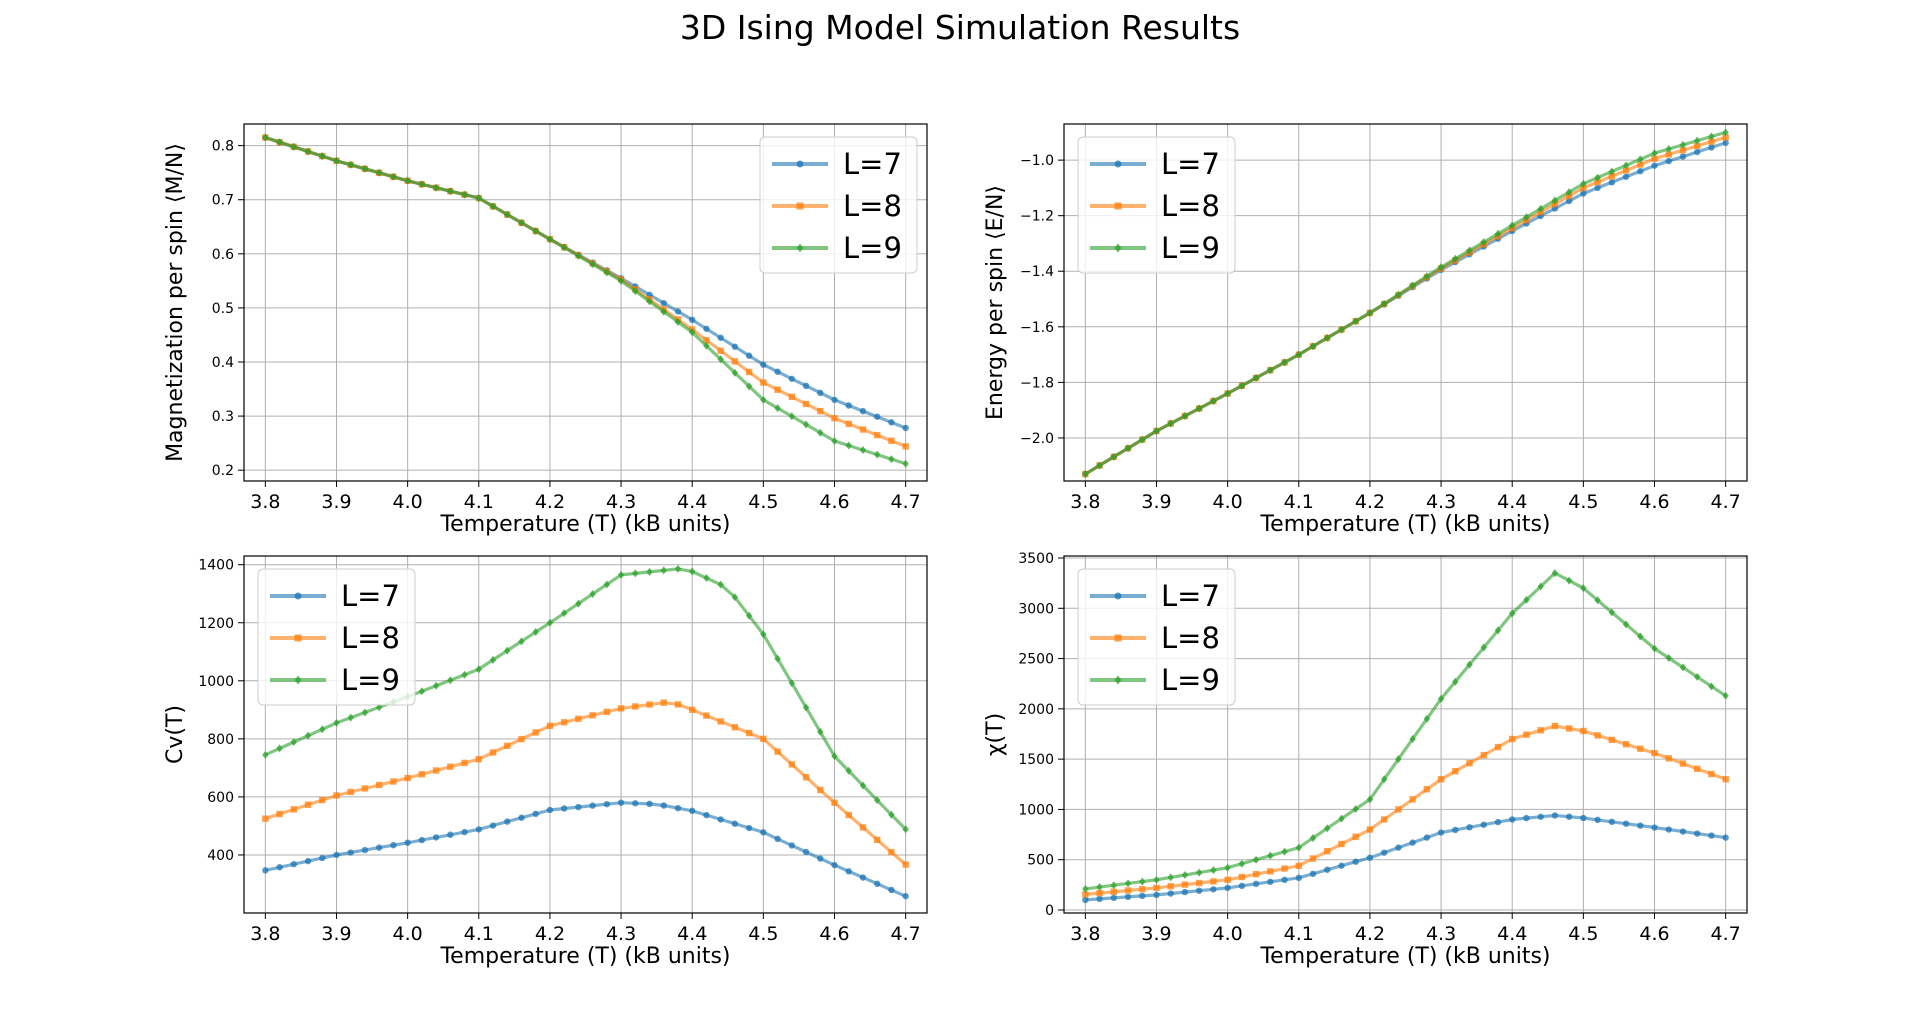 This screenshot has width=1920, height=1017. What do you see at coordinates (906, 934) in the screenshot?
I see `x-tick-label: 4.7` at bounding box center [906, 934].